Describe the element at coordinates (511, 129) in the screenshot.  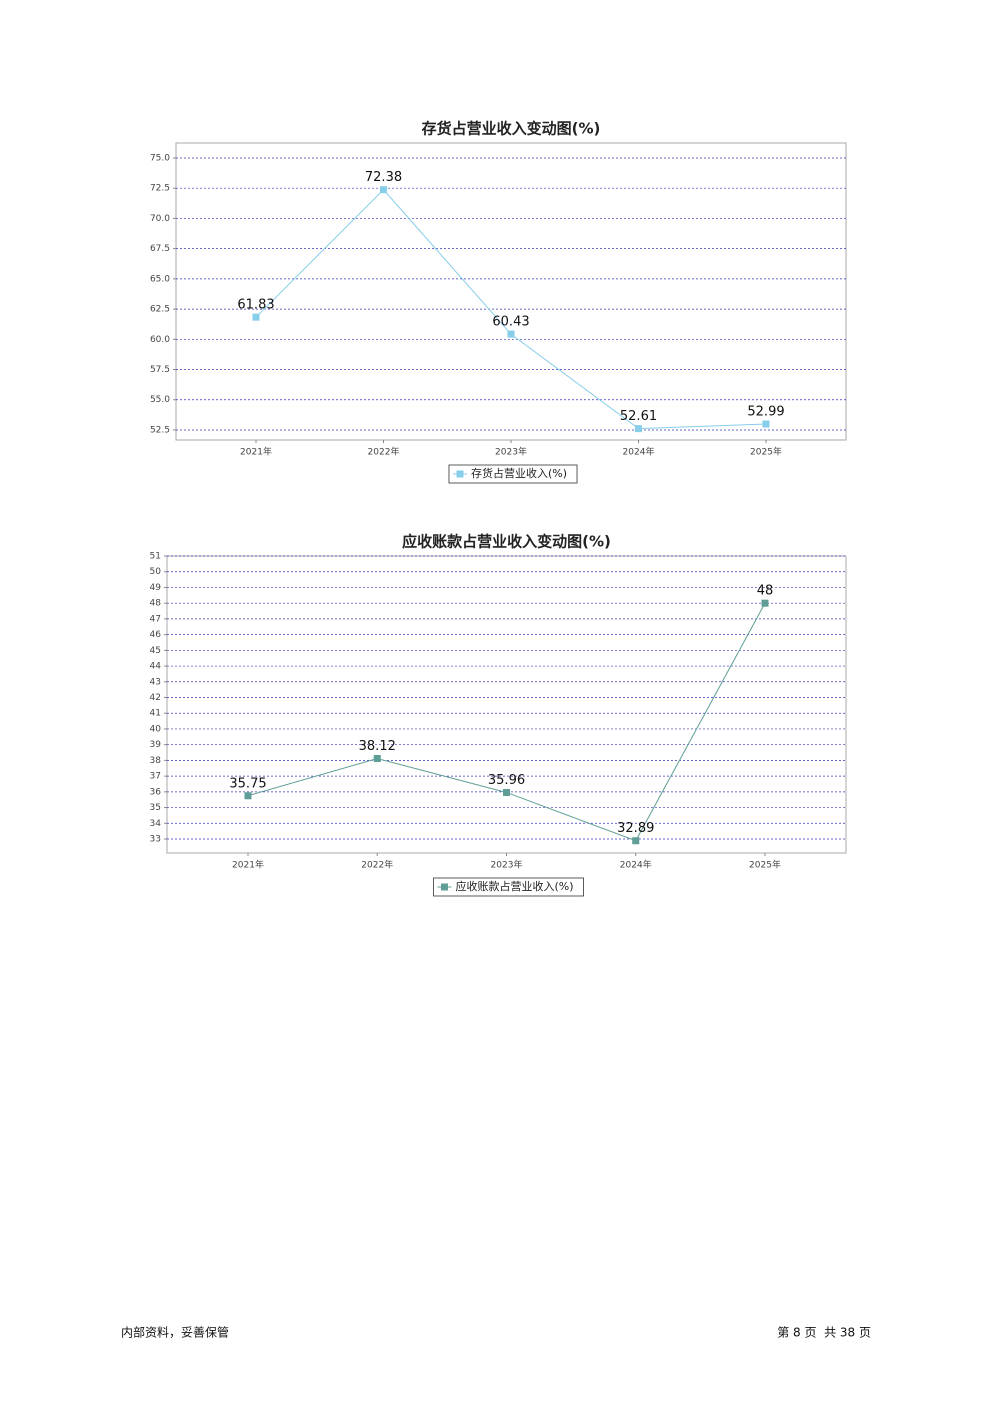
I see `chart-title: 存货占营业收入变动图(%)` at that location.